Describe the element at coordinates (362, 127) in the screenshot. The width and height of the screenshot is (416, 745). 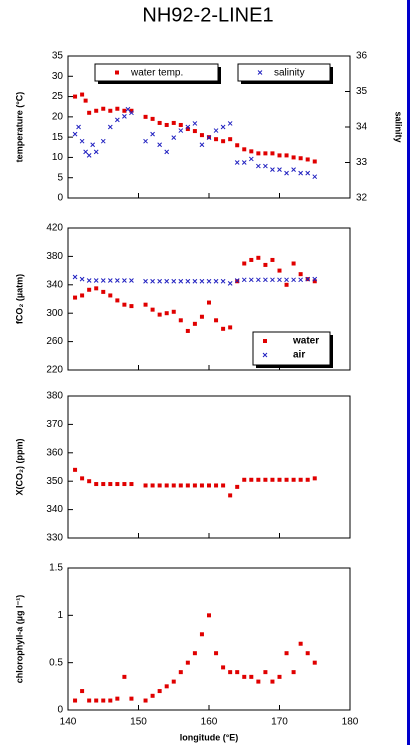
I see `y2-tick-label: 34` at that location.